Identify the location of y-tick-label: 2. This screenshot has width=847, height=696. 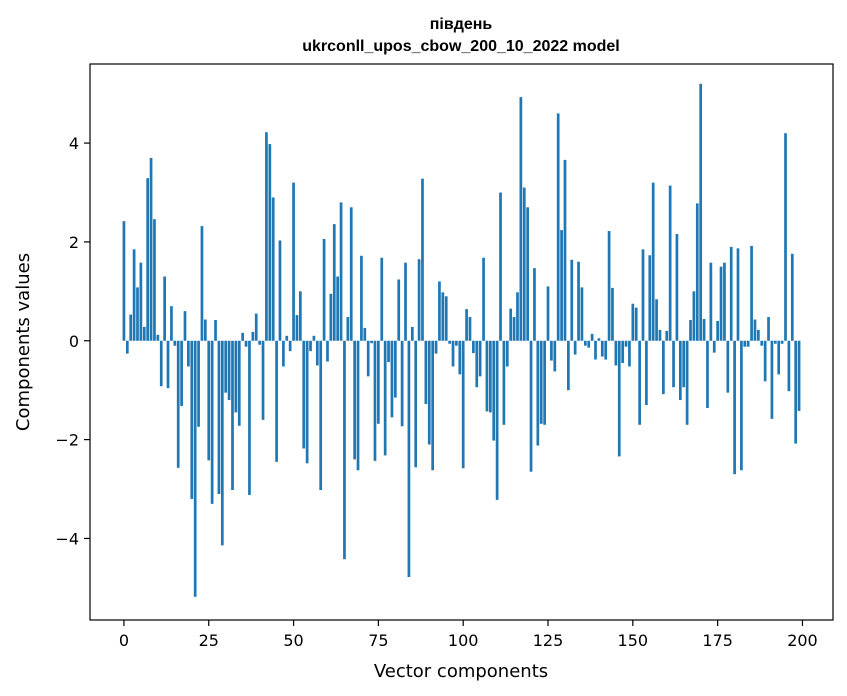
(74, 242).